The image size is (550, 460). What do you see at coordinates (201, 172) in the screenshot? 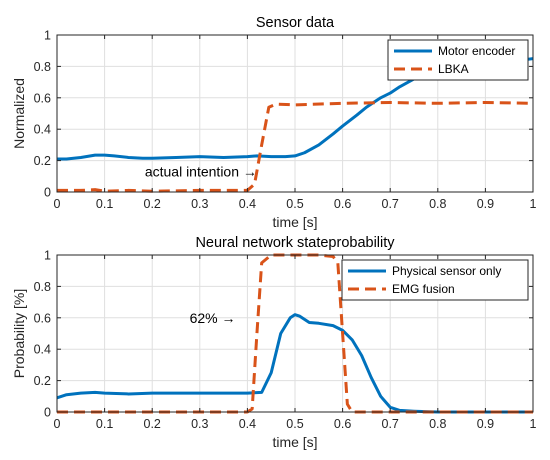
I see `annotation-label: actual intention →` at bounding box center [201, 172].